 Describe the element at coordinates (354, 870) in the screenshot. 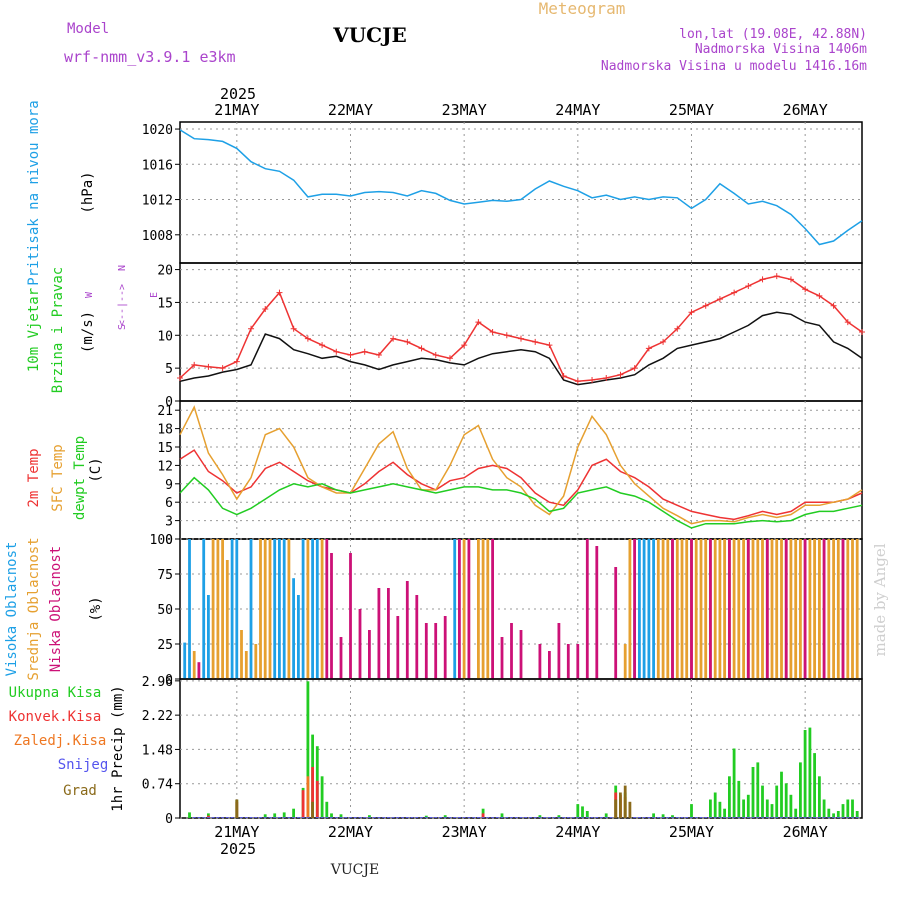

I see `footer-station: VUCJE` at that location.